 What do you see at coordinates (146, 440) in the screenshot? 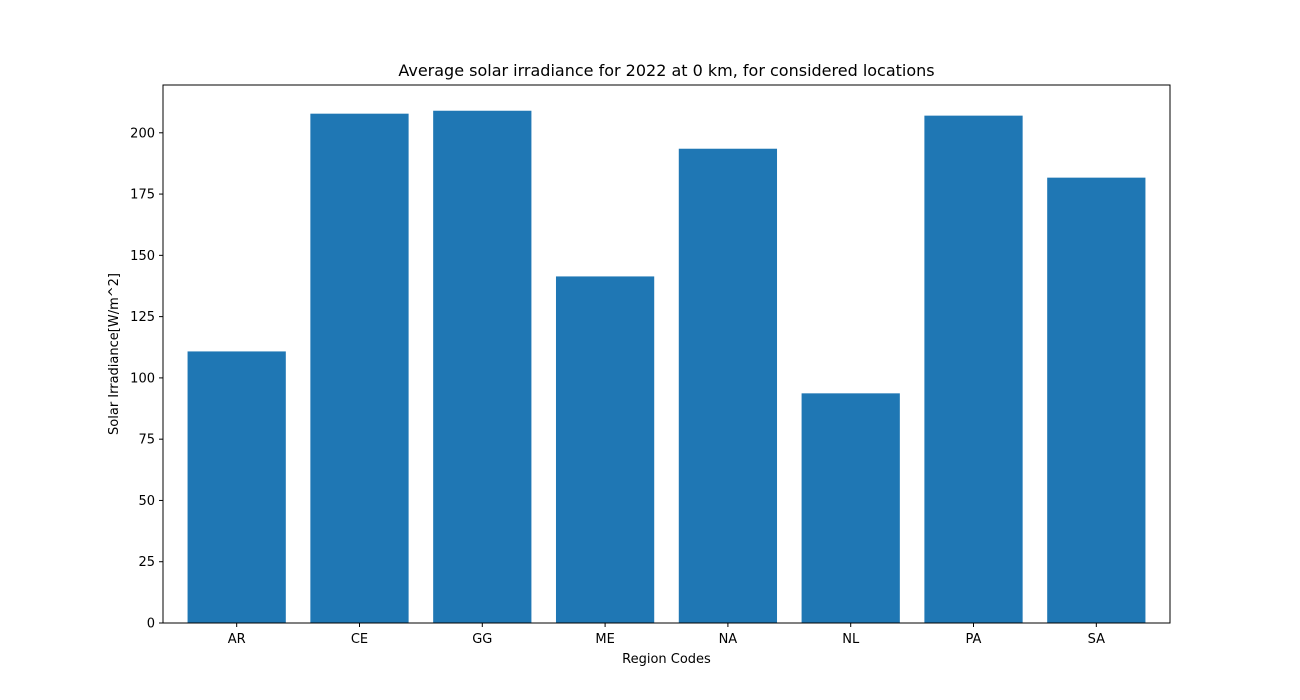
I see `y-tick-label-75: 75` at bounding box center [146, 440].